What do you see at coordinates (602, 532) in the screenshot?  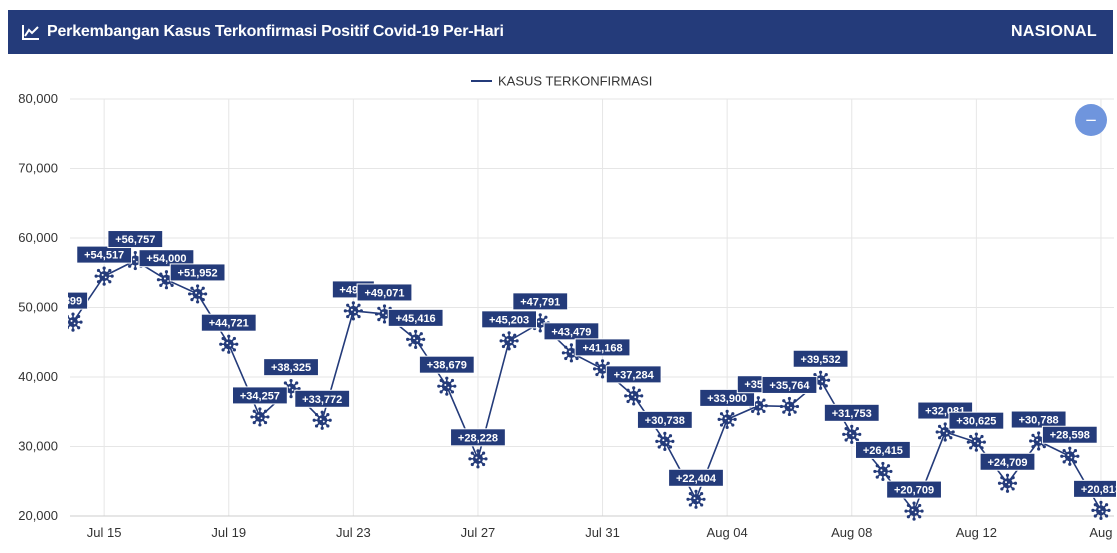 I see `x-tick-label: Jul 31` at bounding box center [602, 532].